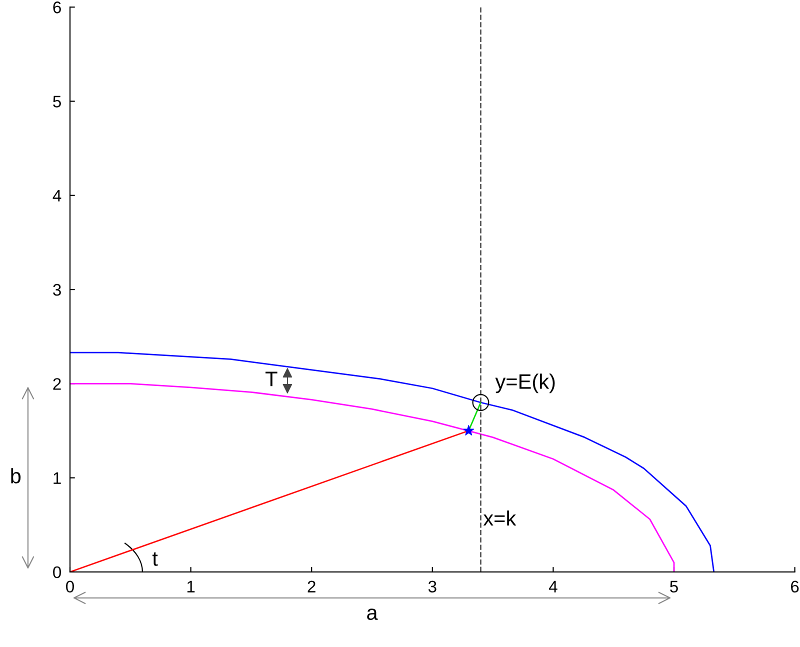  What do you see at coordinates (70, 586) in the screenshot?
I see `x-tick-label: 0` at bounding box center [70, 586].